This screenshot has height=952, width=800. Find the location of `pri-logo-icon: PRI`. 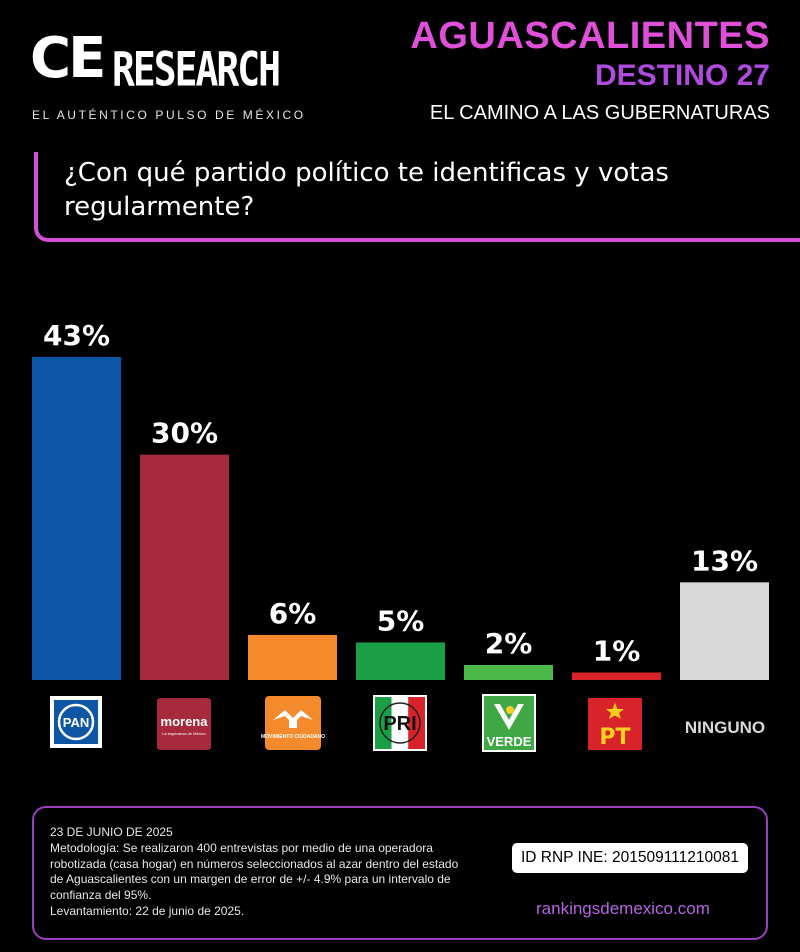

pri-logo-icon: PRI is located at coordinates (400, 723).